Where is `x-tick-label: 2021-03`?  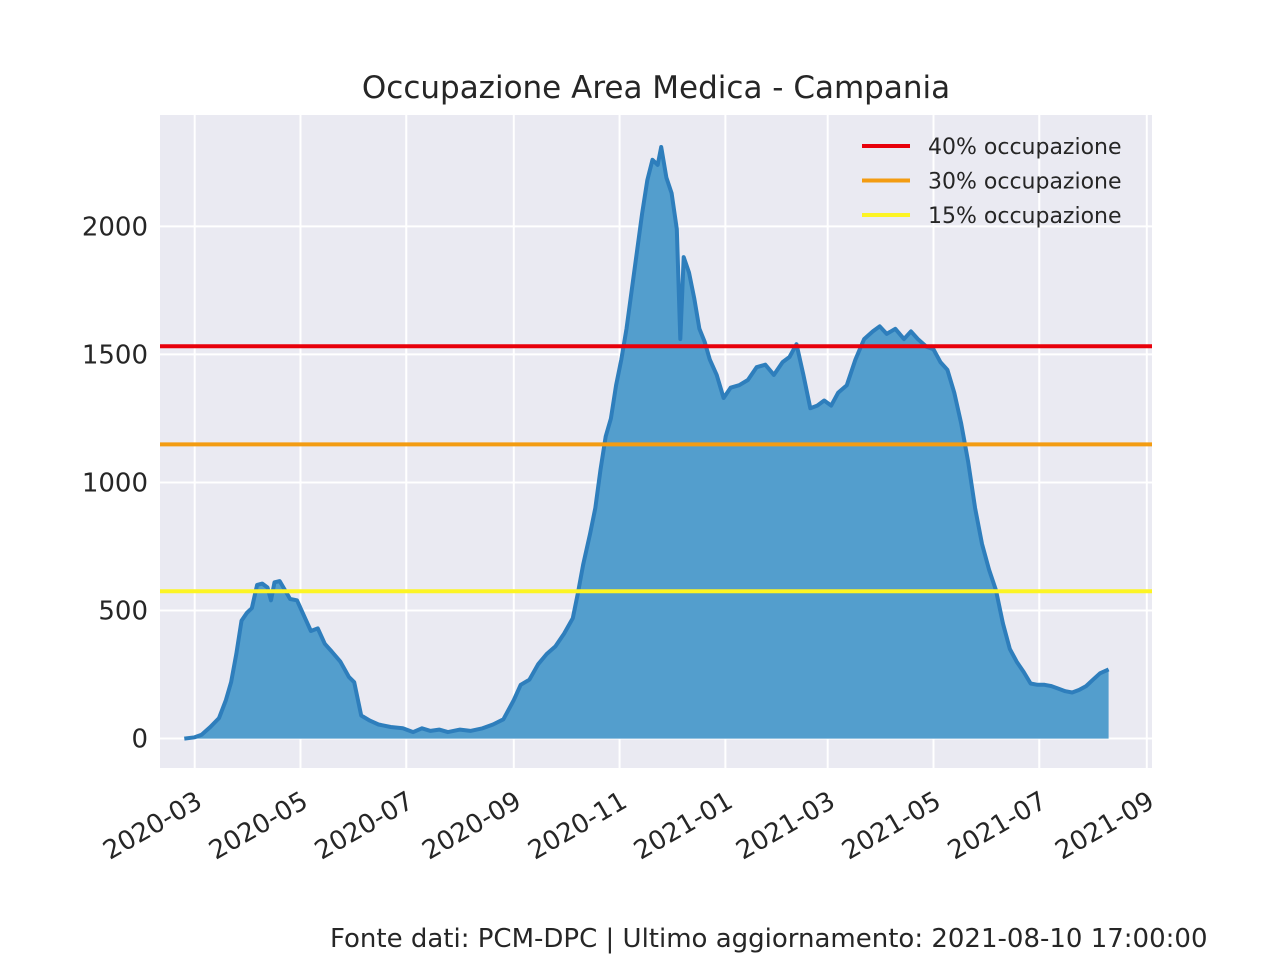 x-tick-label: 2021-03 is located at coordinates (785, 826).